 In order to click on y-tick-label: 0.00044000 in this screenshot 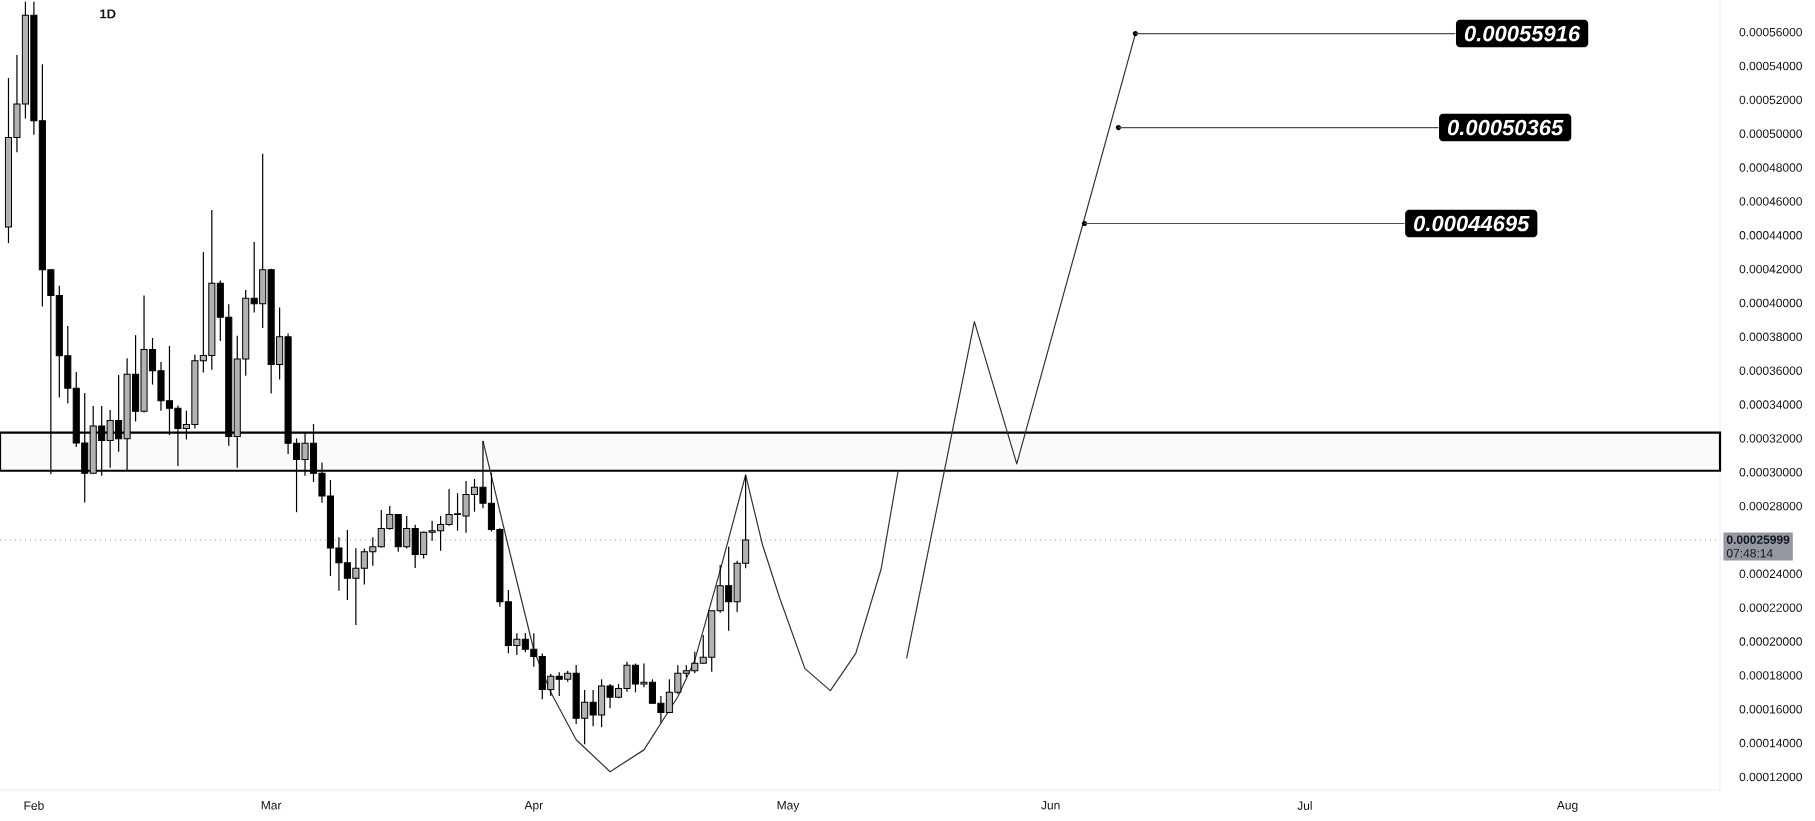, I will do `click(1770, 235)`.